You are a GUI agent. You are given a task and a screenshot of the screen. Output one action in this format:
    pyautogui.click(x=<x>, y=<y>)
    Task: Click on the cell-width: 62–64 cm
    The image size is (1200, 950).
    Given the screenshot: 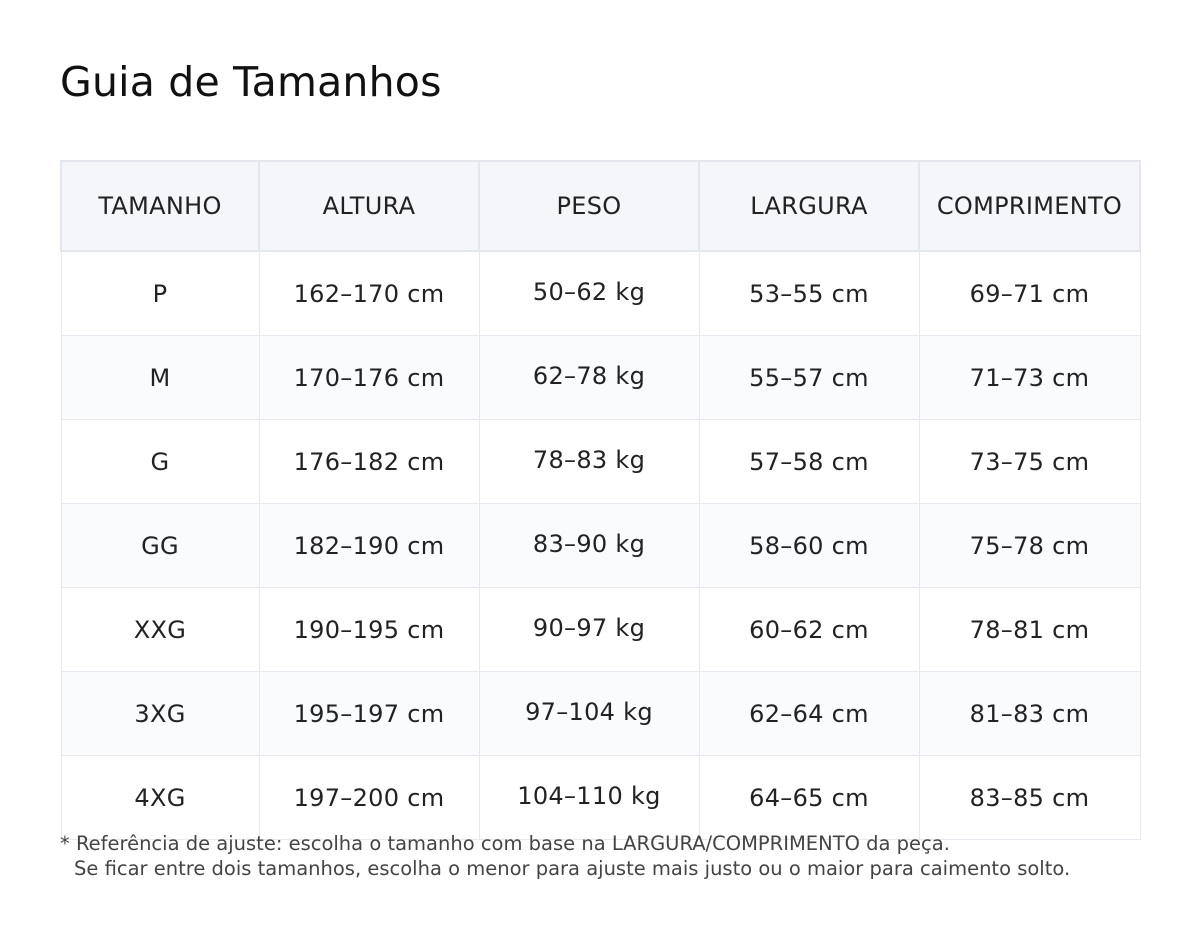 What is the action you would take?
    pyautogui.click(x=809, y=713)
    